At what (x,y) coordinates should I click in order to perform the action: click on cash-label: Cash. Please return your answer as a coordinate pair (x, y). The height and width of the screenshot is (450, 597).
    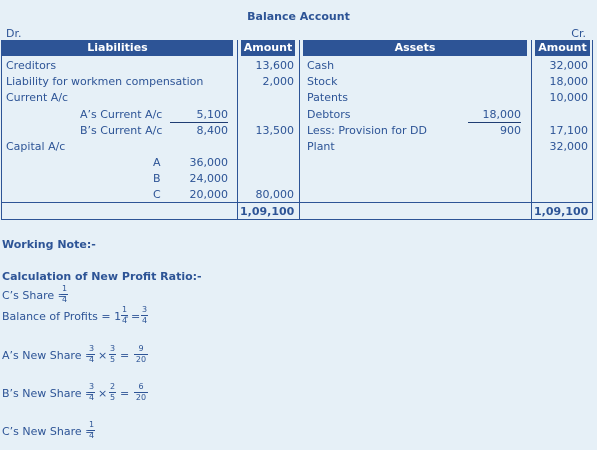
    Looking at the image, I should click on (321, 65).